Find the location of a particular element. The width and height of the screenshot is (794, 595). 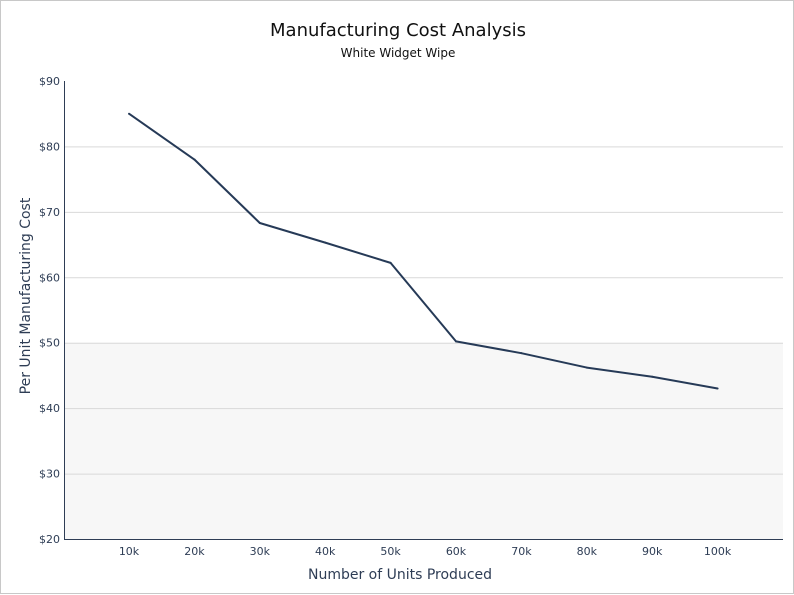

x-axis-title: Number of Units Produced is located at coordinates (400, 575).